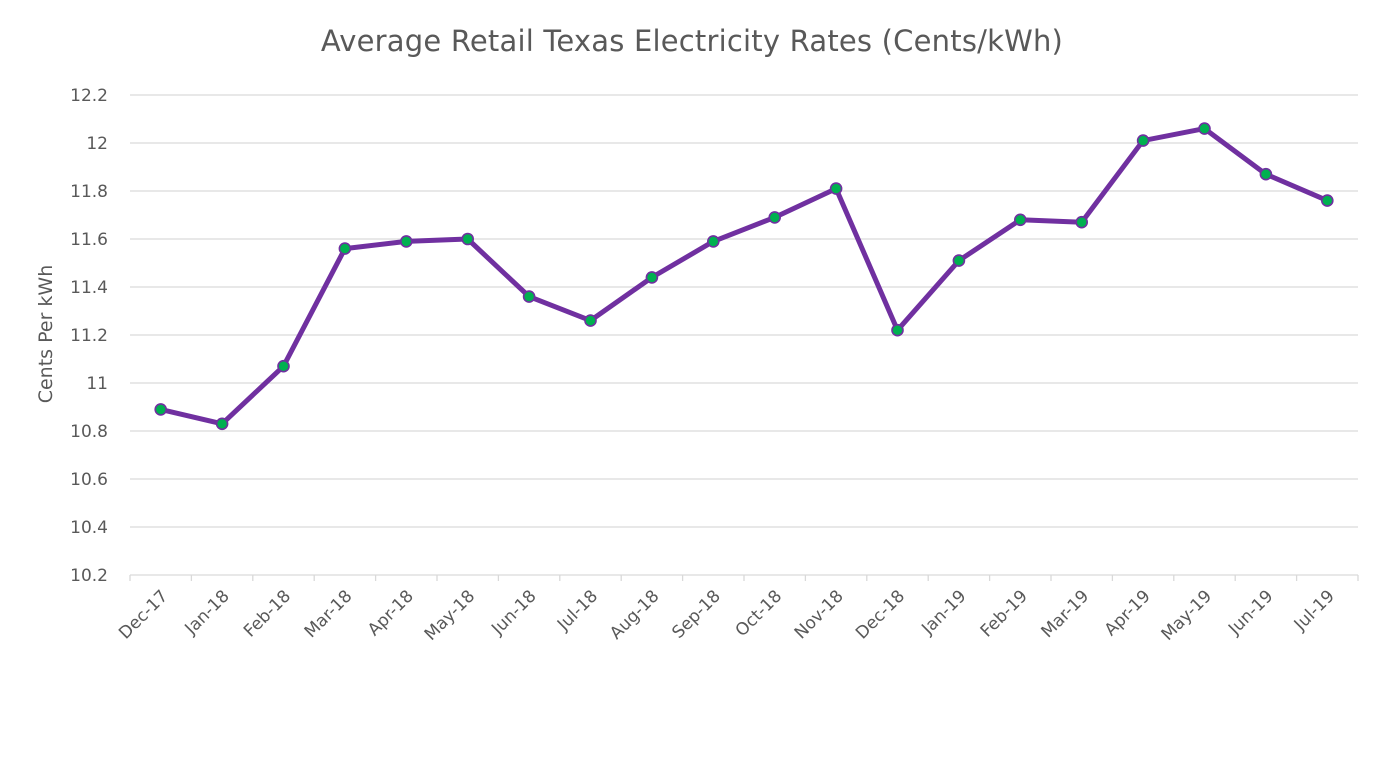  Describe the element at coordinates (89, 240) in the screenshot. I see `y-tick-label: 11.6` at that location.